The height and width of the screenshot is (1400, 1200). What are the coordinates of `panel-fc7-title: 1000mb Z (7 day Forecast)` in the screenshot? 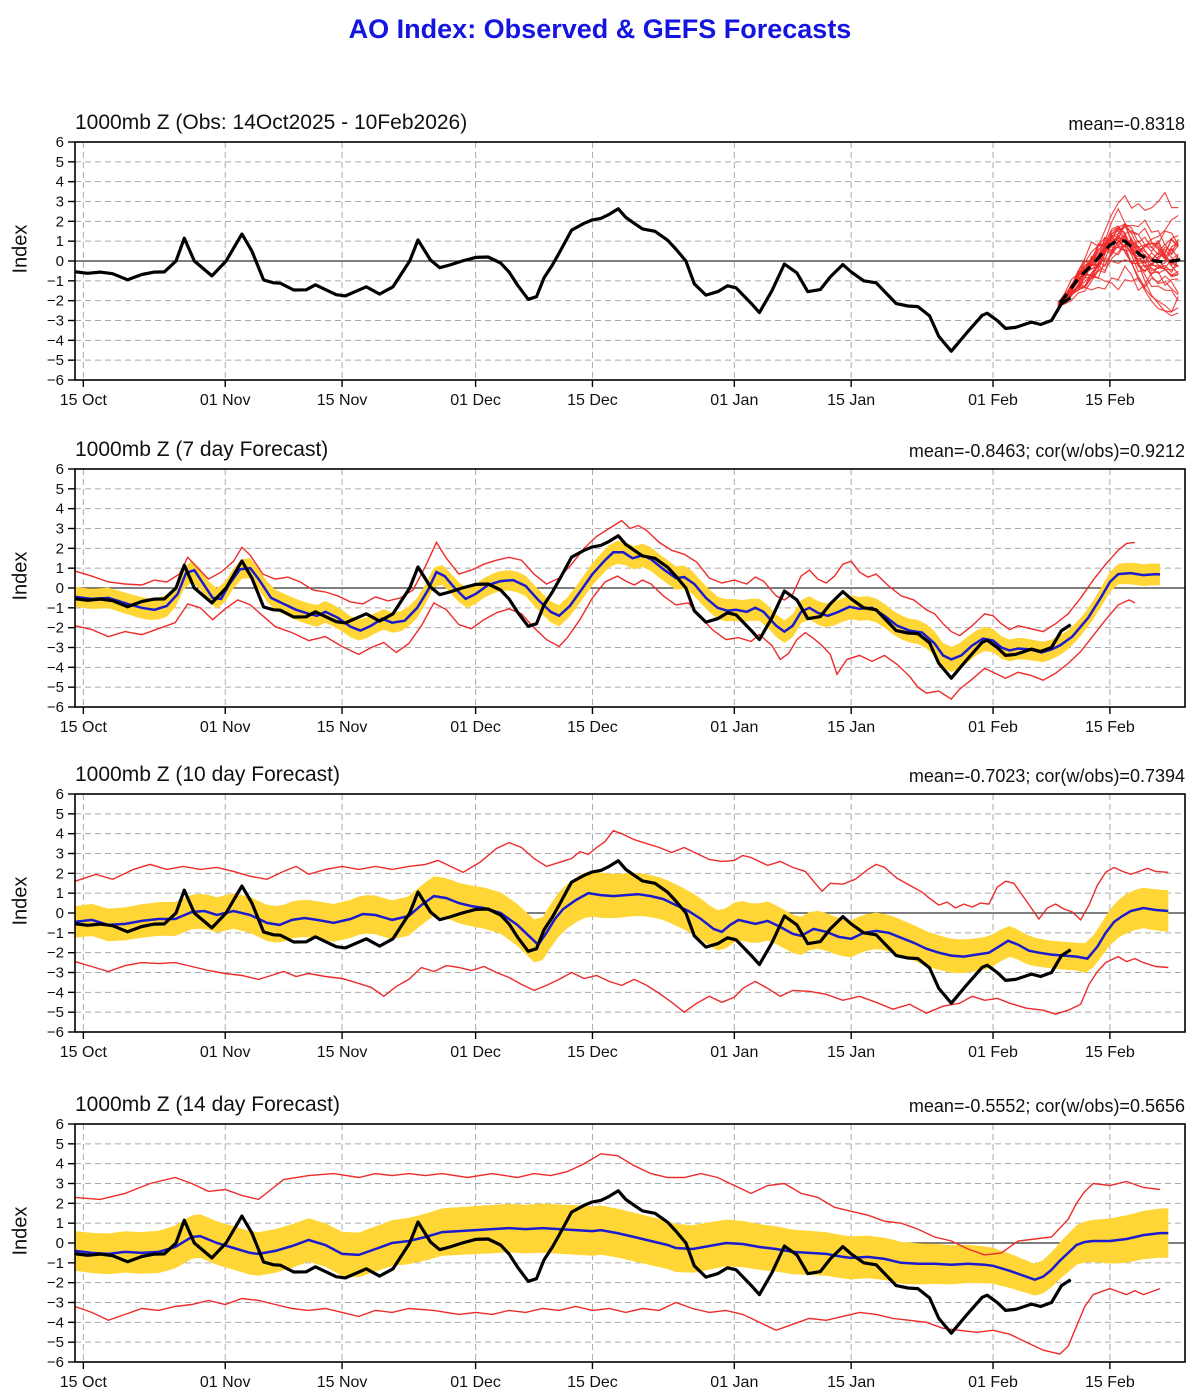 It's located at (202, 449).